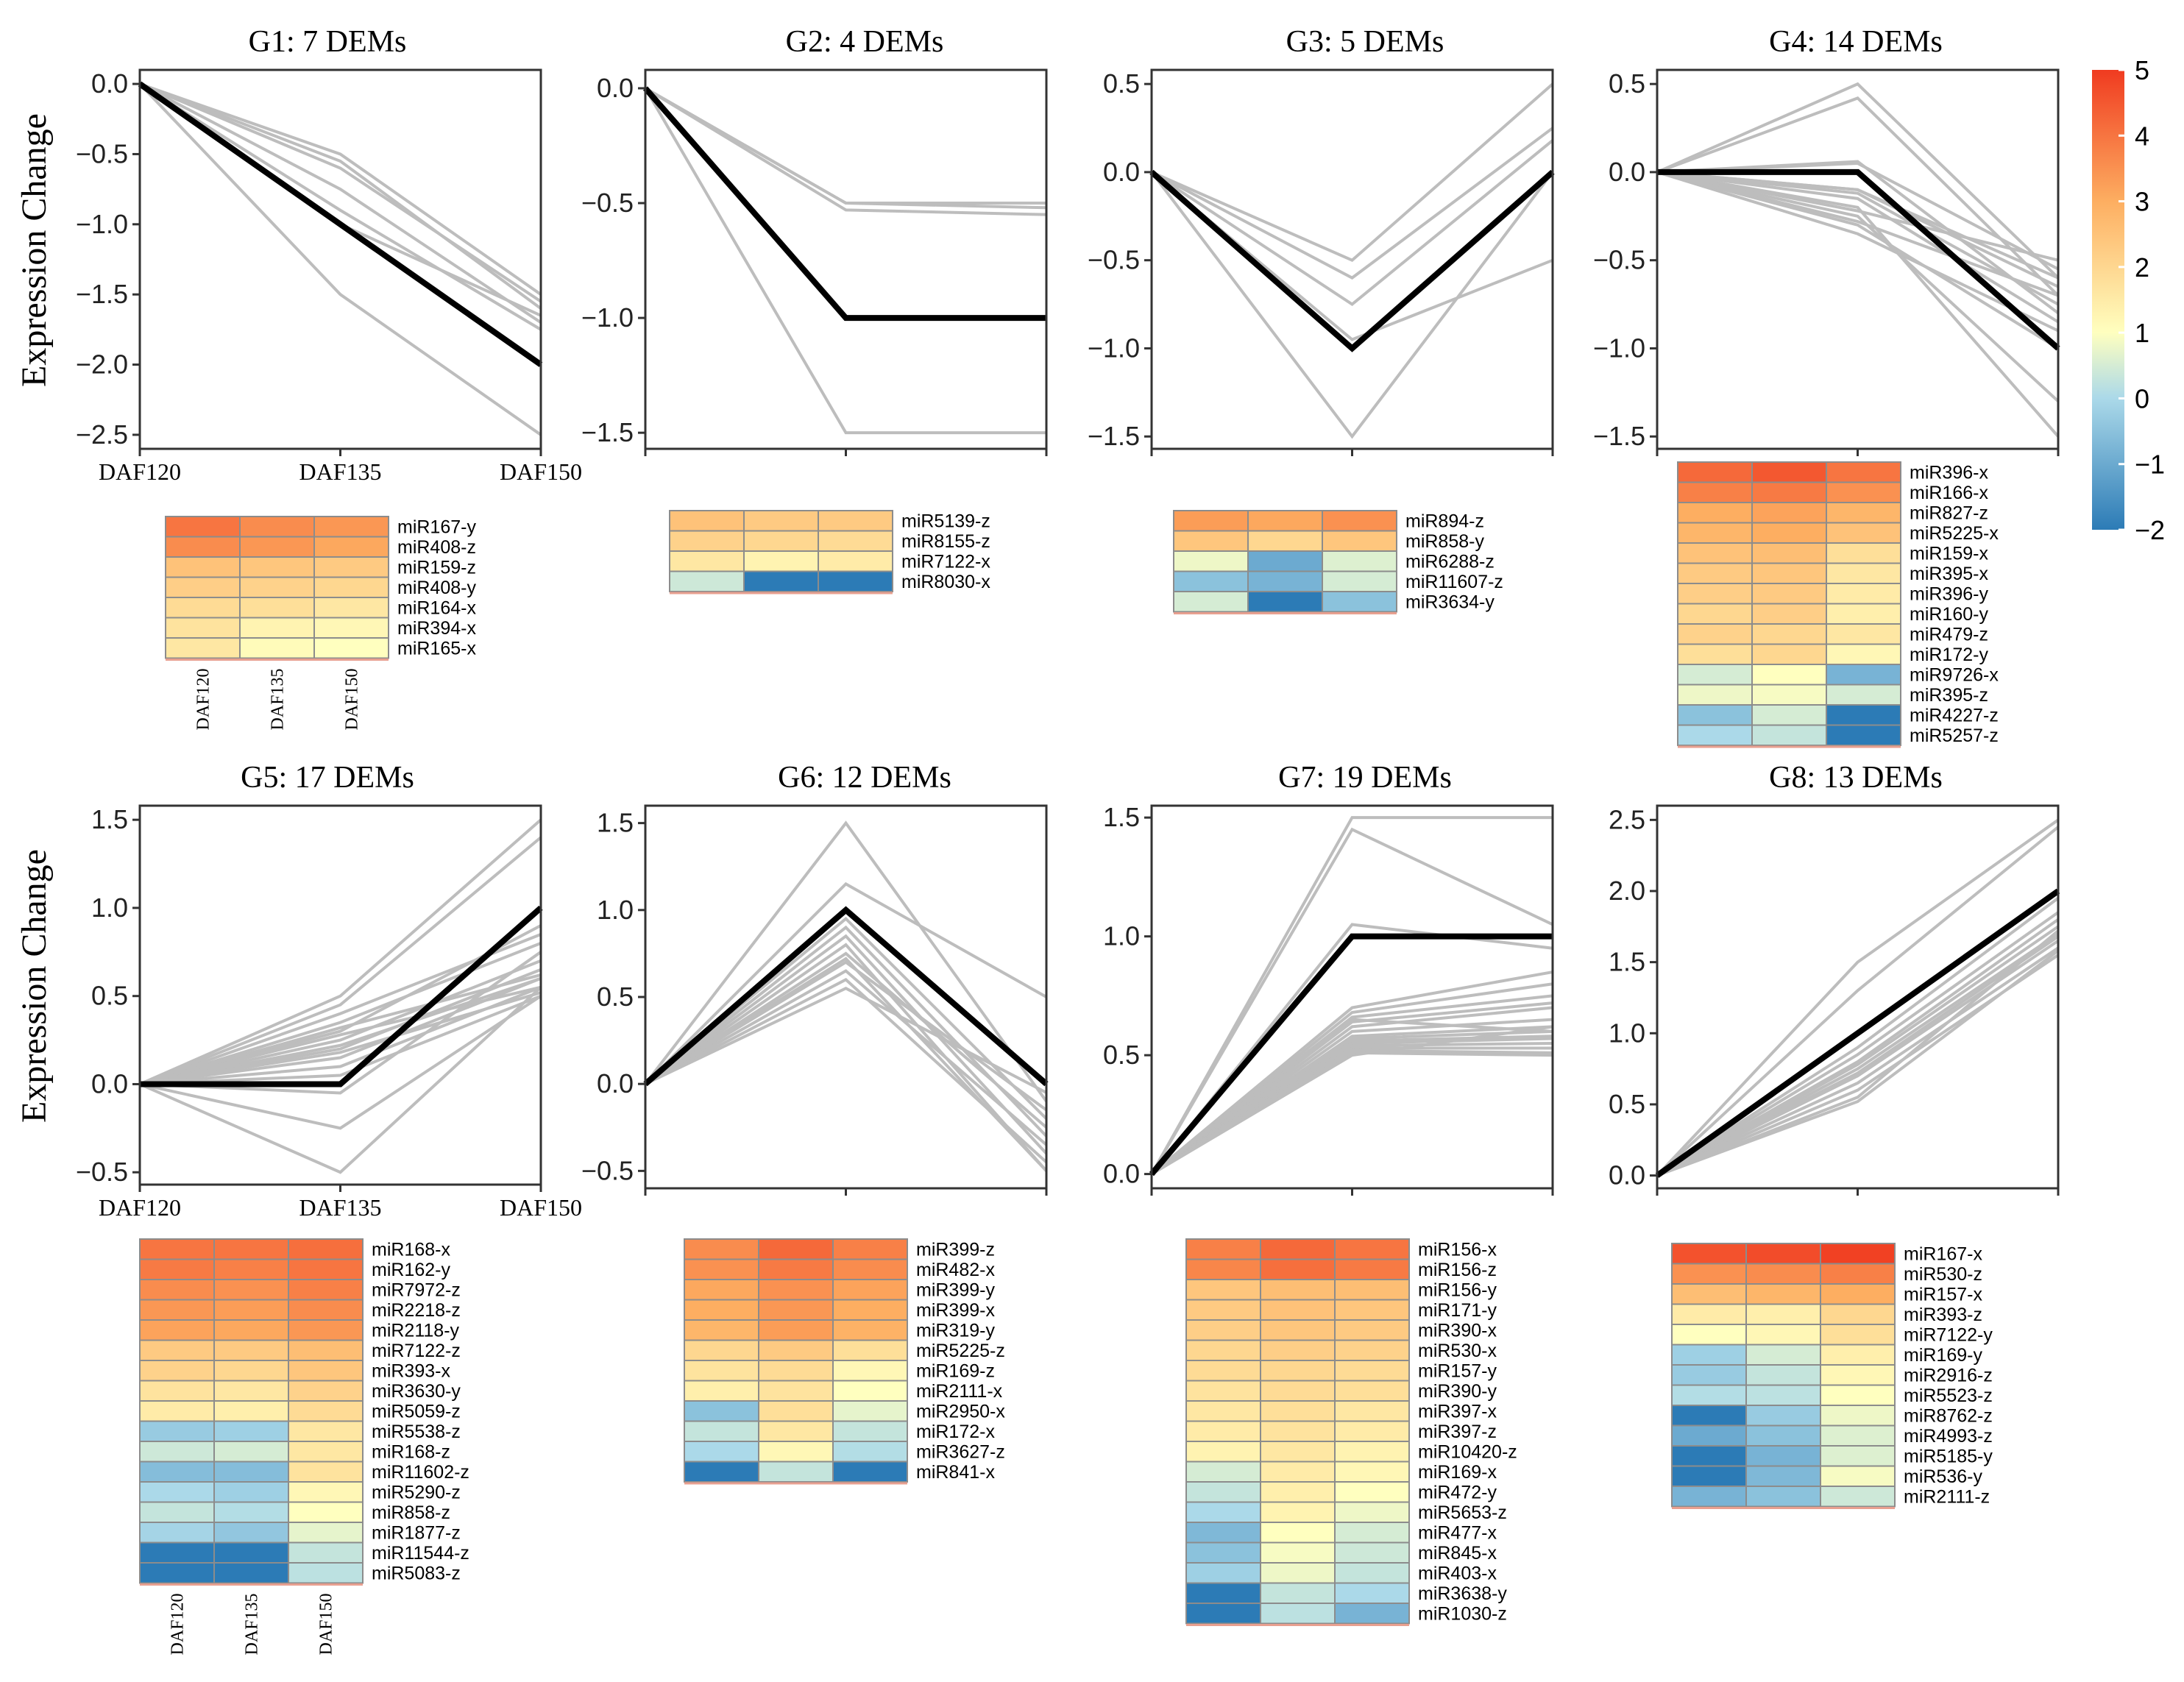 This screenshot has height=1682, width=2184. Describe the element at coordinates (1444, 521) in the screenshot. I see `heatmap-gene-label: miR894-z` at that location.